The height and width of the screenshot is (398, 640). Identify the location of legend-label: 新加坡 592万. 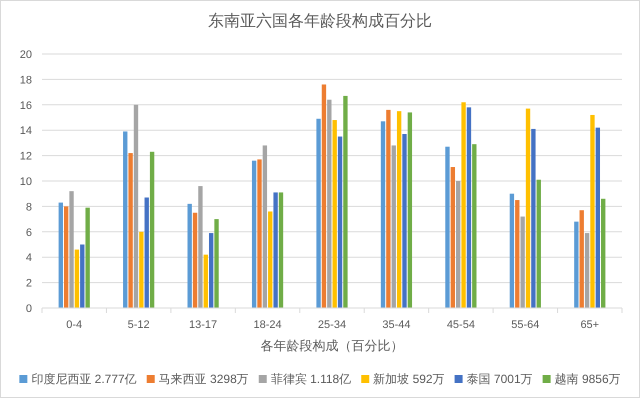
(409, 379).